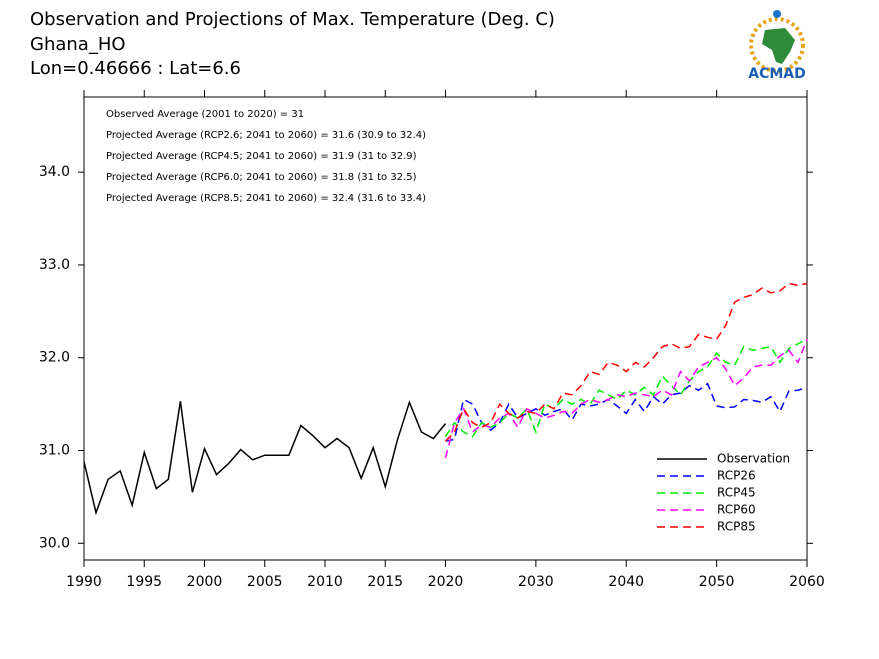 This screenshot has height=659, width=879. I want to click on logo-africa, so click(778, 46).